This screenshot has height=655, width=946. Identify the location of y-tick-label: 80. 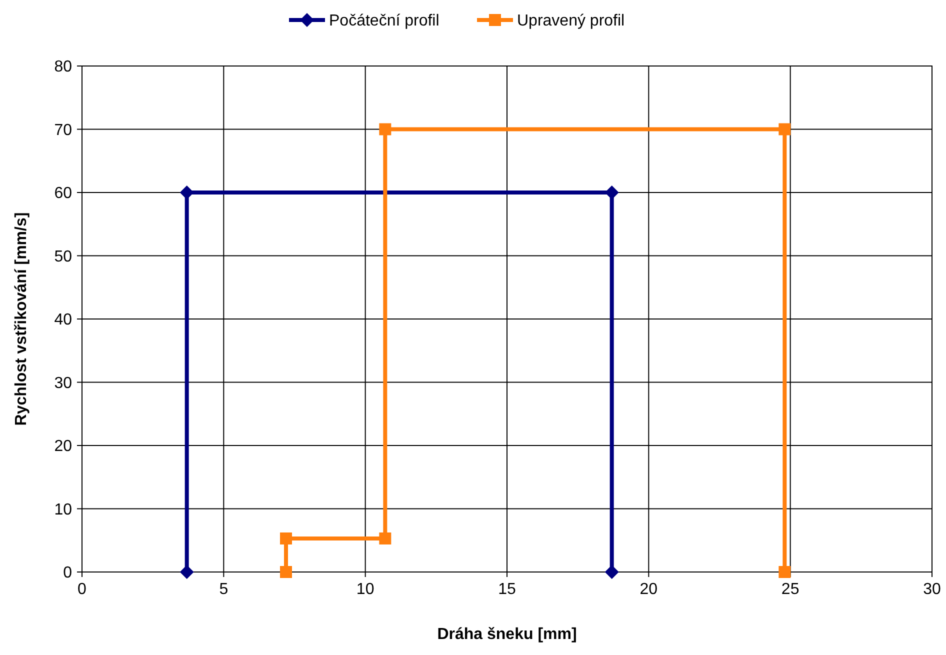
(63, 67).